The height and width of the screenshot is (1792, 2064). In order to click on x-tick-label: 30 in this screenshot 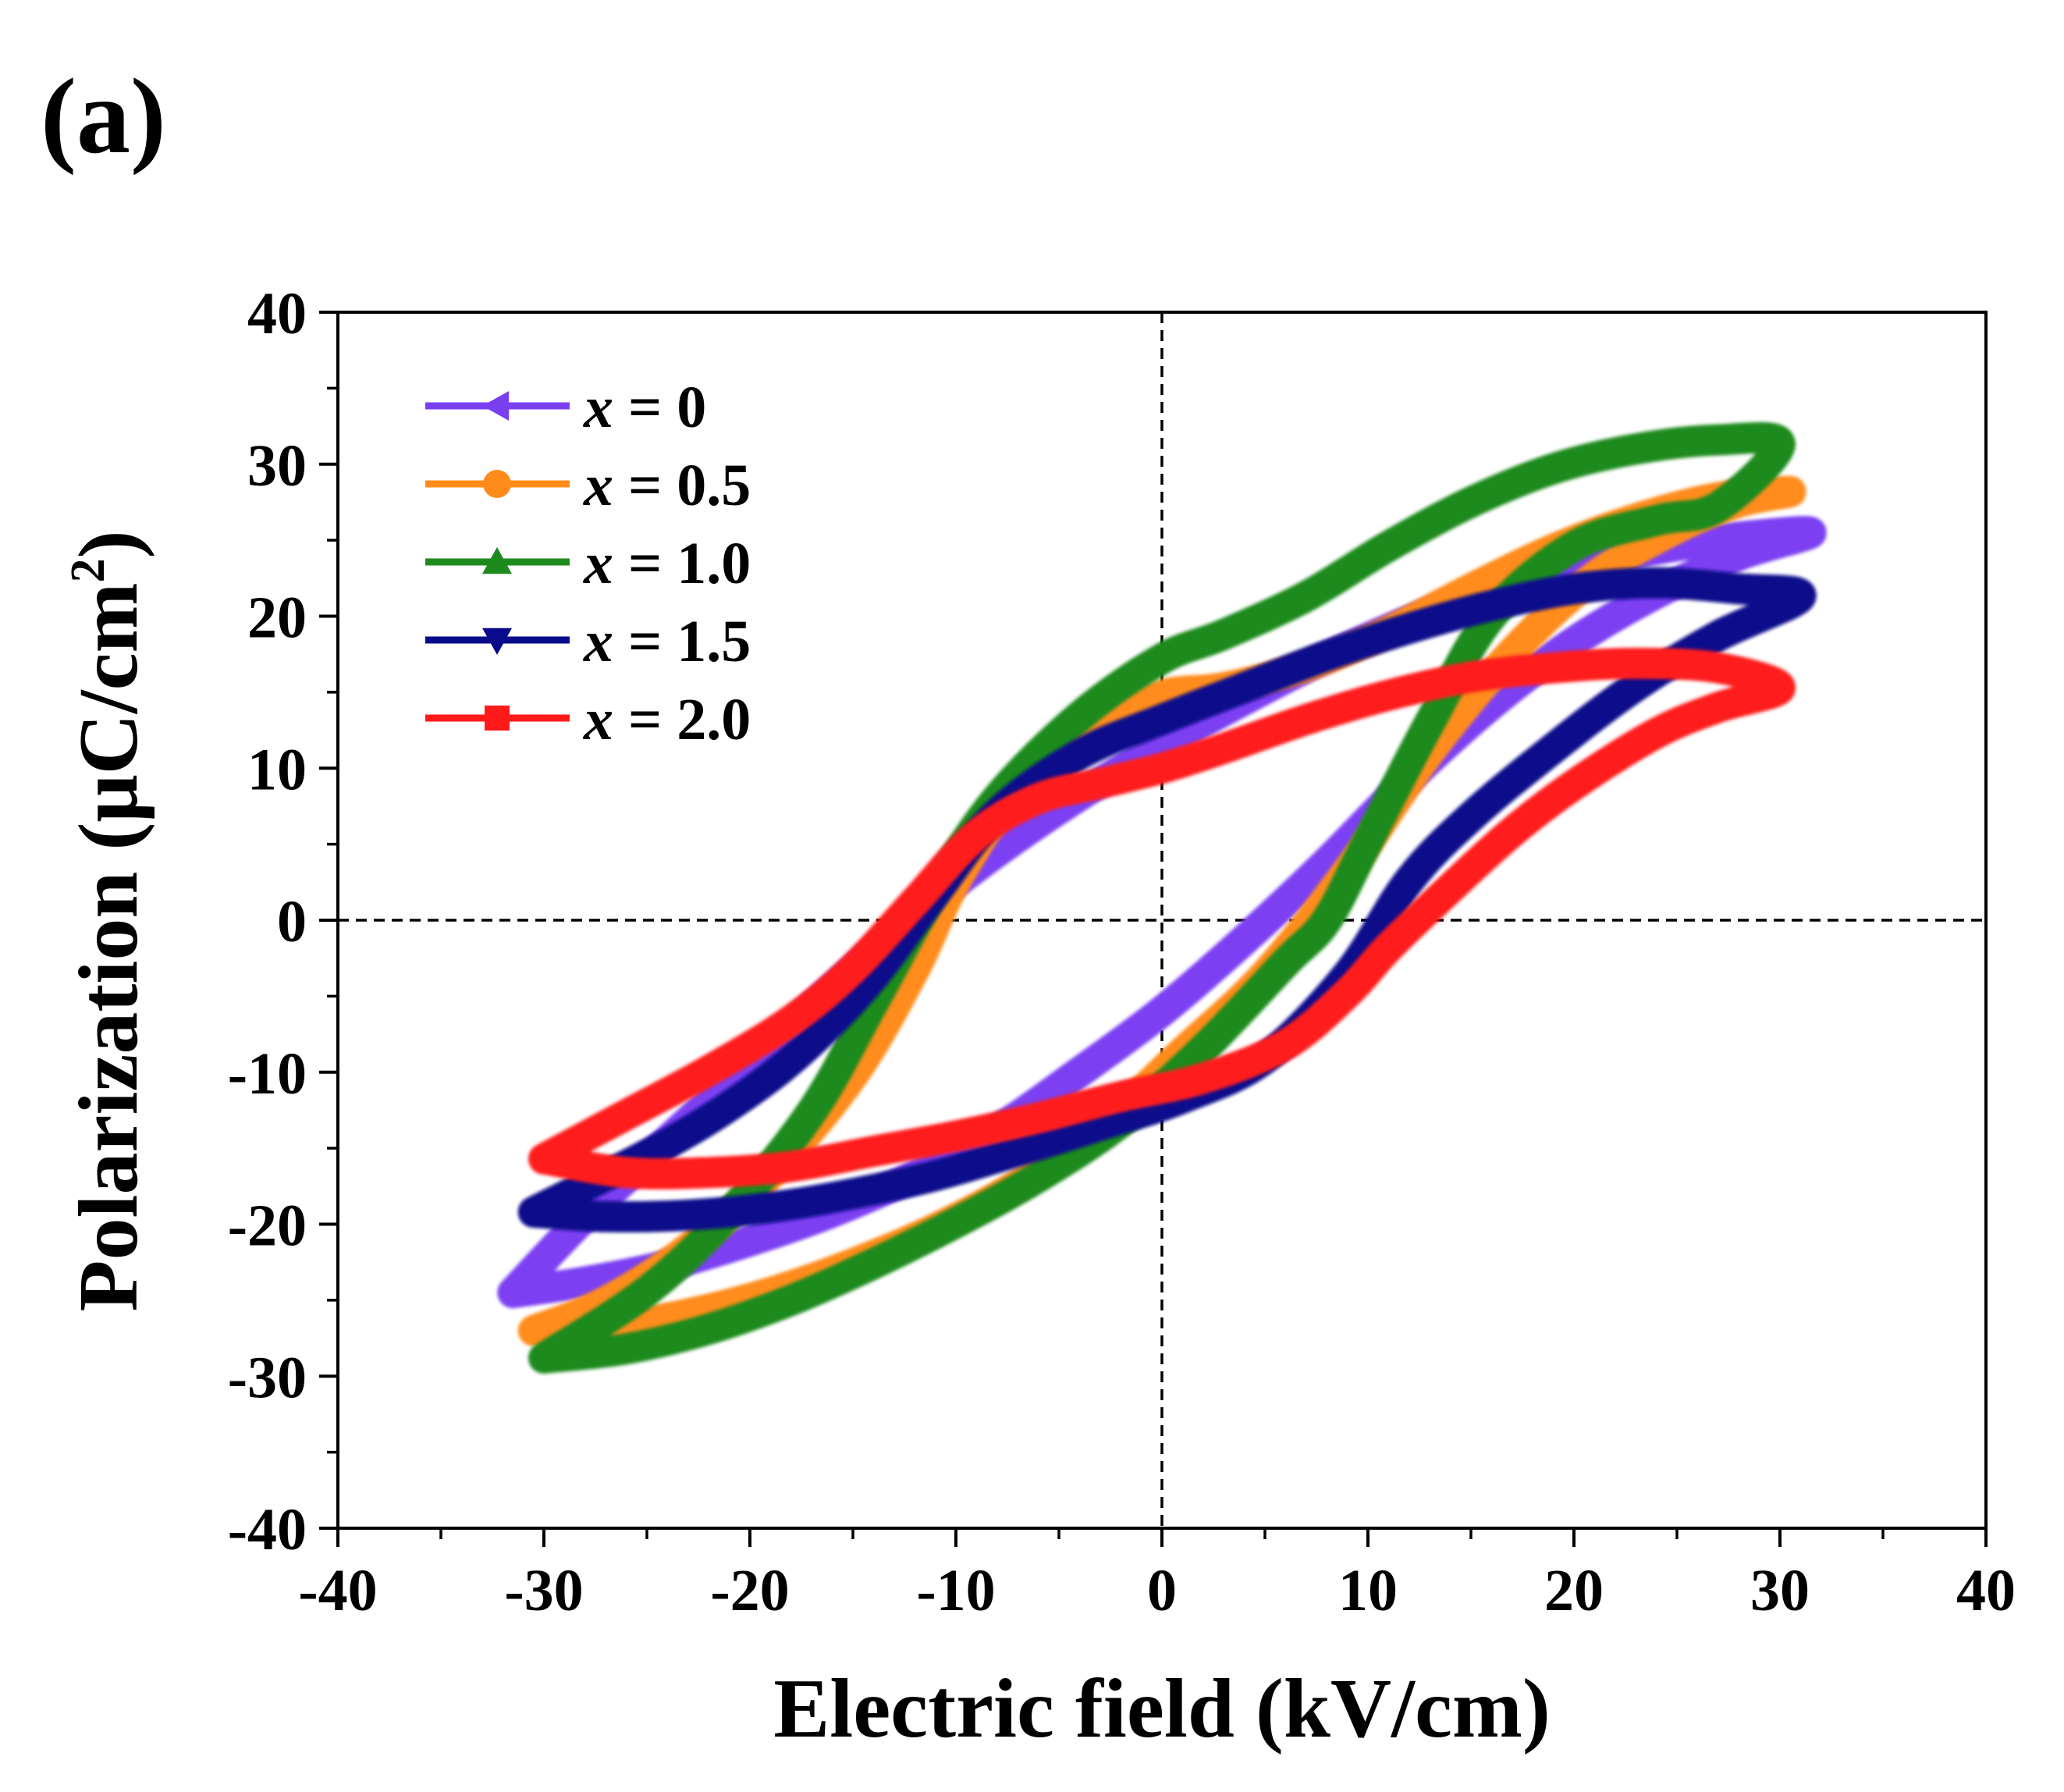, I will do `click(1780, 1590)`.